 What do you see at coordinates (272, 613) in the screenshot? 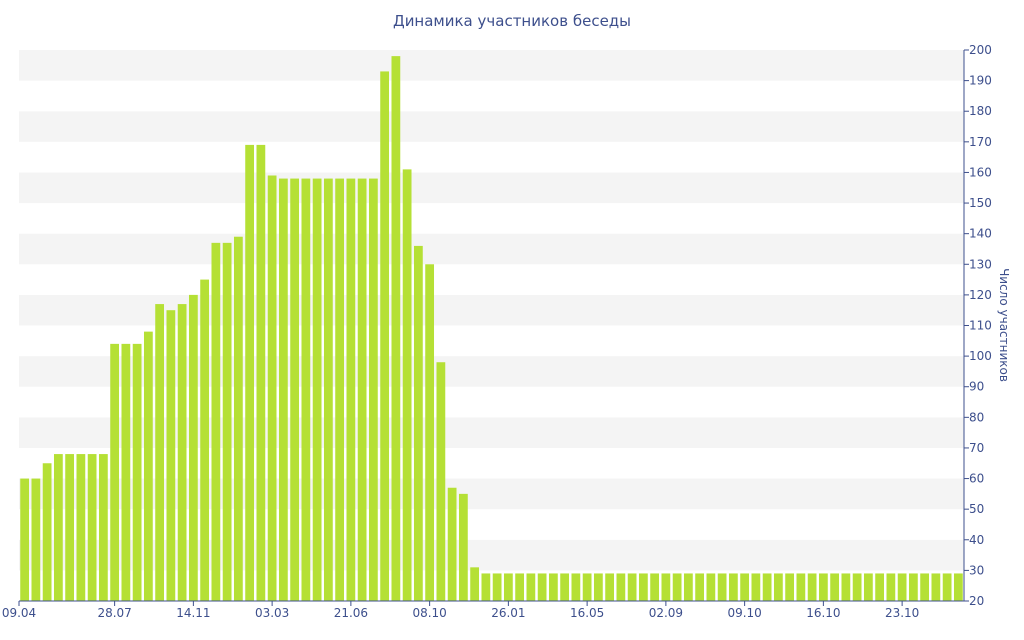
I see `x-tick-label: 03.03` at bounding box center [272, 613].